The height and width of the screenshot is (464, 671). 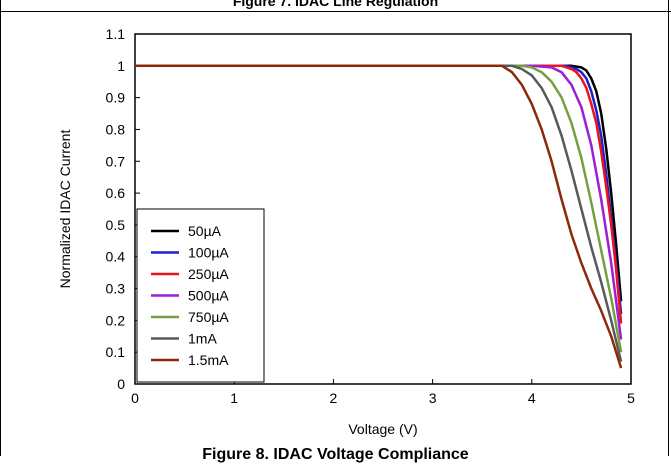 I want to click on x-tick-label: 3, so click(x=433, y=398).